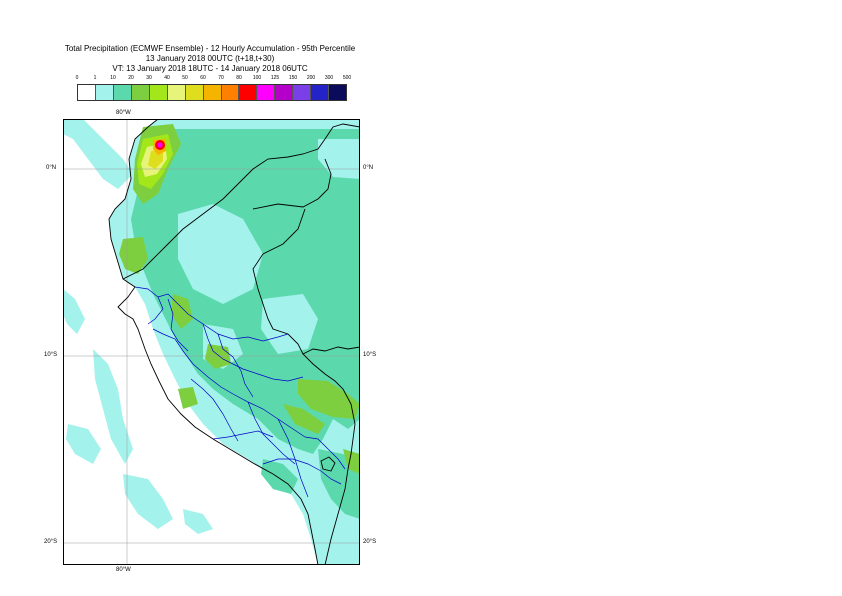  Describe the element at coordinates (311, 78) in the screenshot. I see `legend-tick-label: 200` at that location.